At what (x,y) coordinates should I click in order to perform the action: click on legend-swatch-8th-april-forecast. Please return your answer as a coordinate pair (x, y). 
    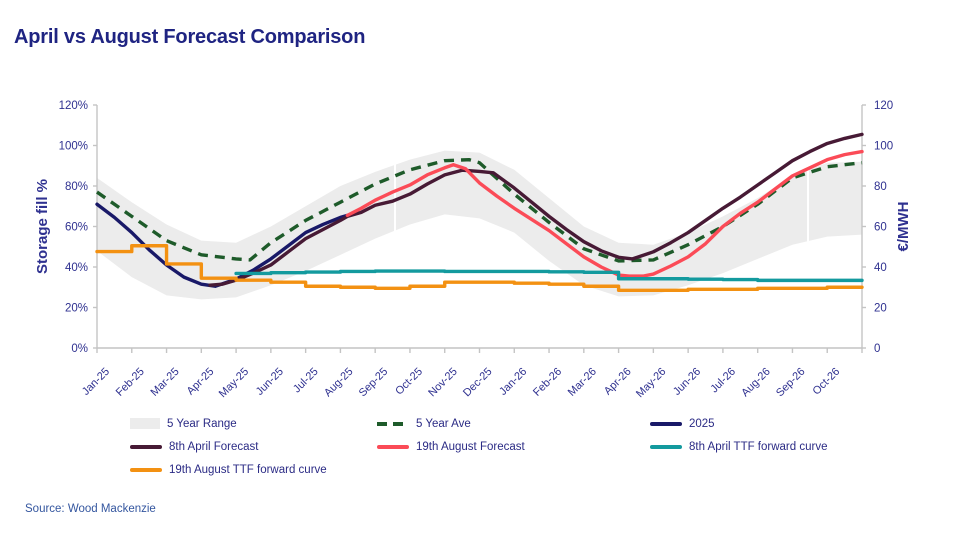
    Looking at the image, I should click on (146, 446).